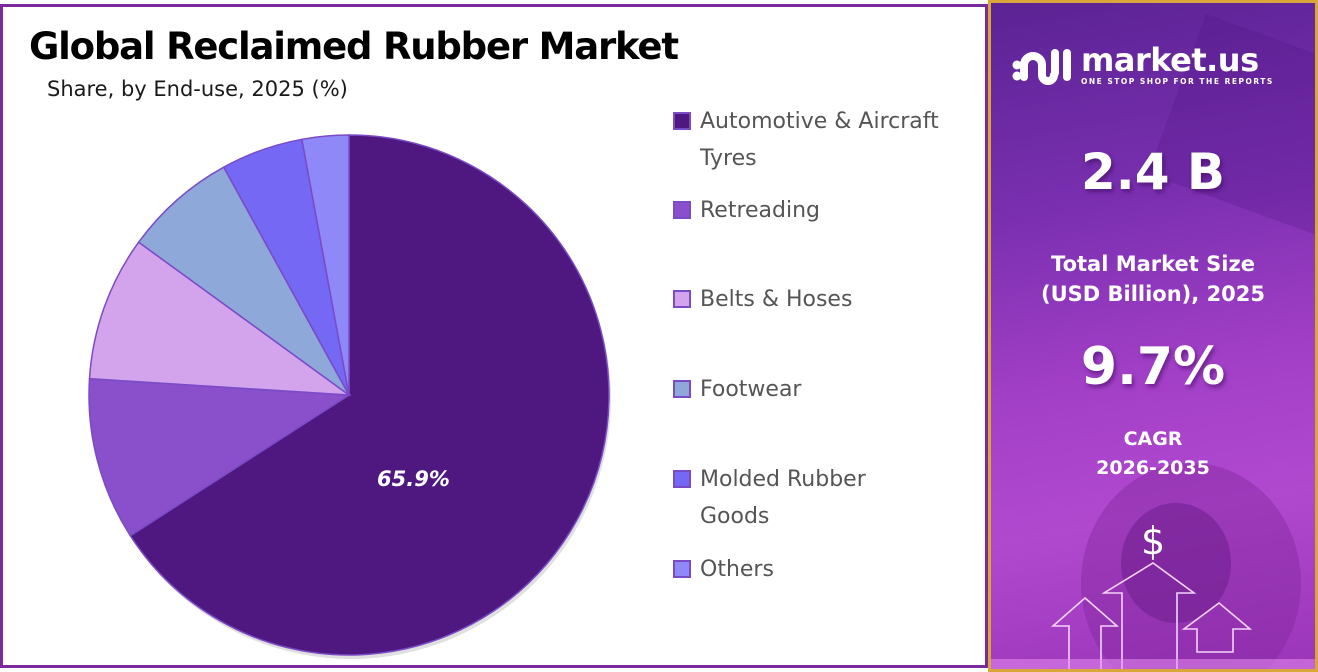 This screenshot has width=1318, height=672. What do you see at coordinates (776, 299) in the screenshot?
I see `legend-label: Belts & Hoses` at bounding box center [776, 299].